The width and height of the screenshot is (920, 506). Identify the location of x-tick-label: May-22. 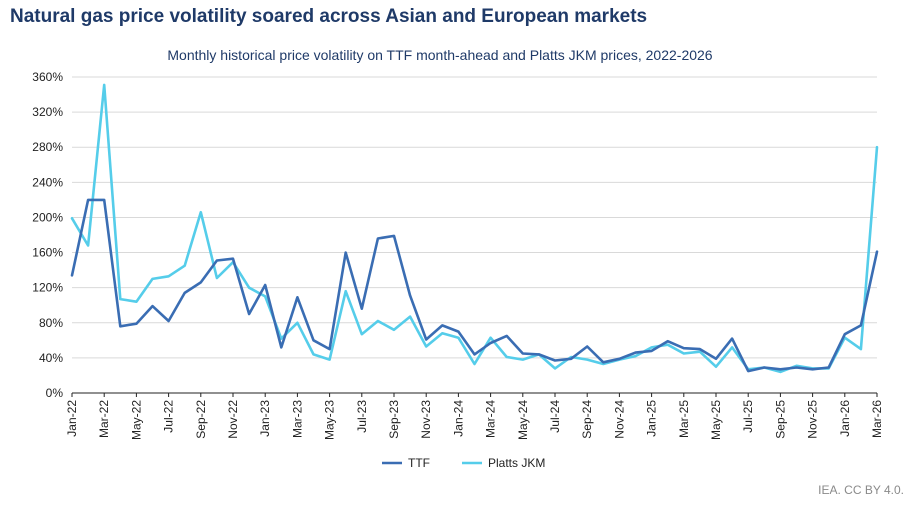
(136, 420).